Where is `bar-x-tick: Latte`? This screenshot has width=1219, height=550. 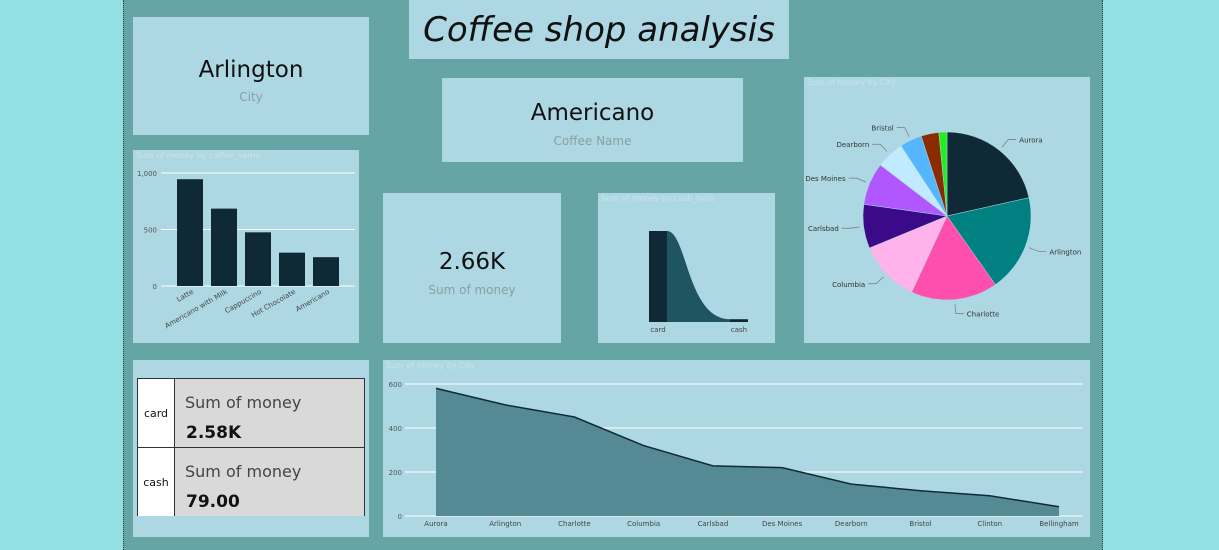
bar-x-tick: Latte is located at coordinates (185, 296).